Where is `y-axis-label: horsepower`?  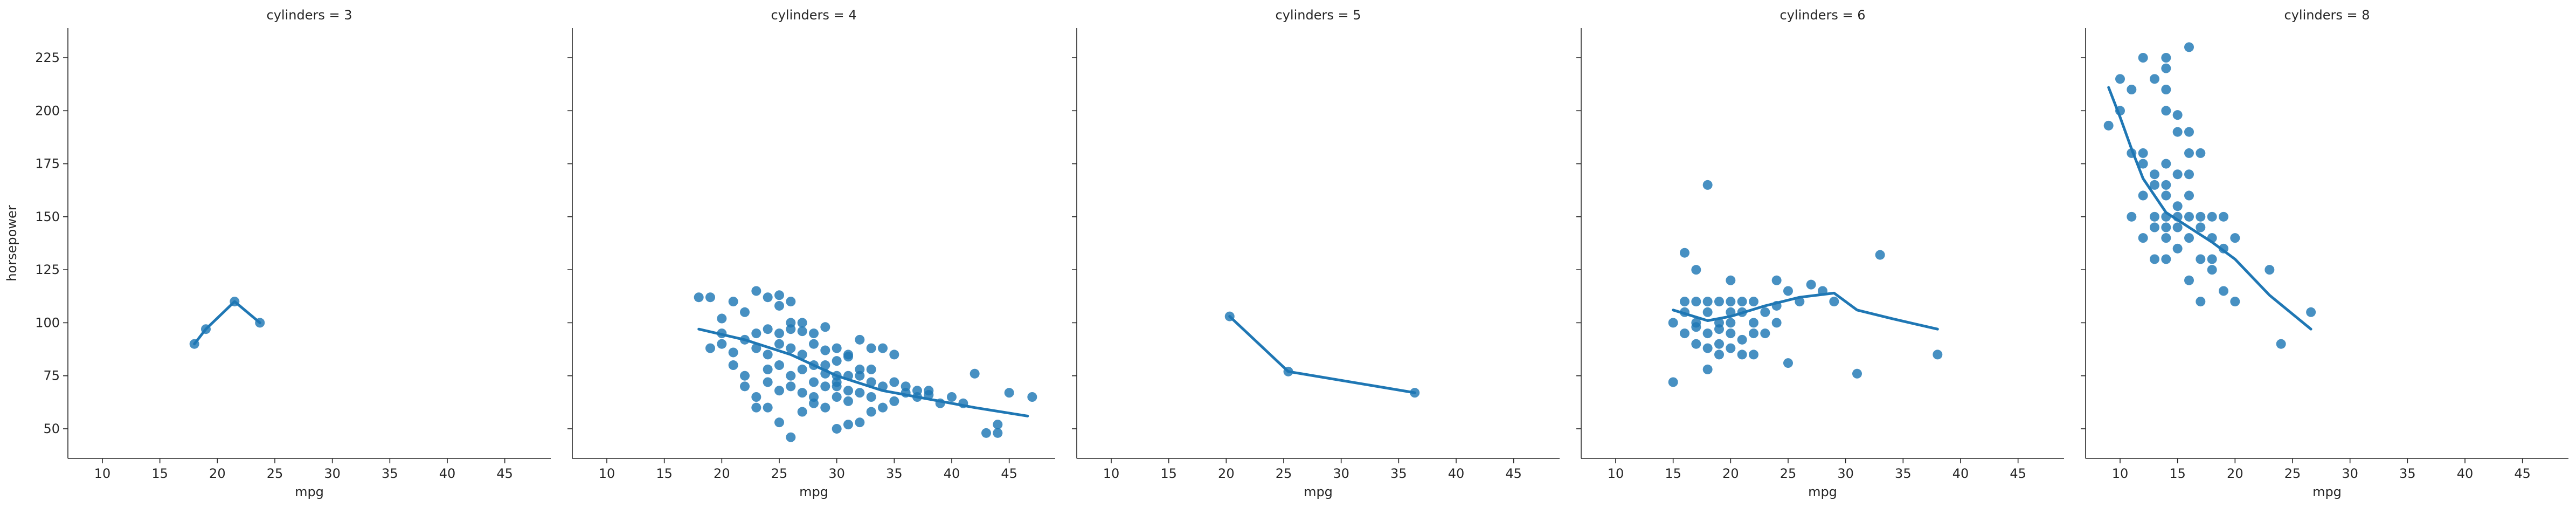
y-axis-label: horsepower is located at coordinates (11, 243).